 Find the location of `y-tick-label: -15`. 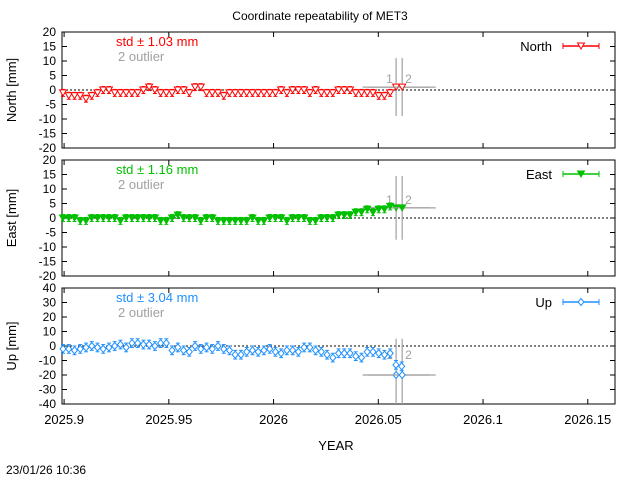

y-tick-label: -15 is located at coordinates (48, 134).